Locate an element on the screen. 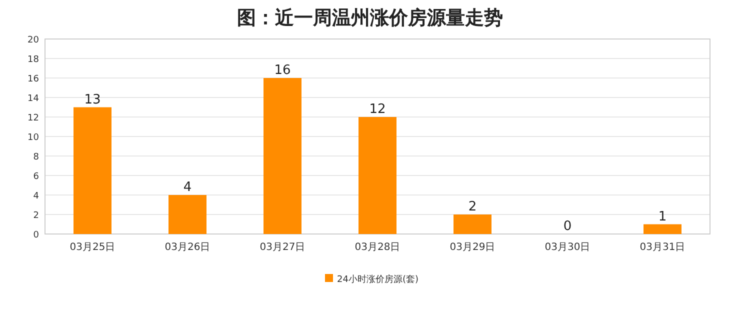  data-label: 1 is located at coordinates (662, 216).